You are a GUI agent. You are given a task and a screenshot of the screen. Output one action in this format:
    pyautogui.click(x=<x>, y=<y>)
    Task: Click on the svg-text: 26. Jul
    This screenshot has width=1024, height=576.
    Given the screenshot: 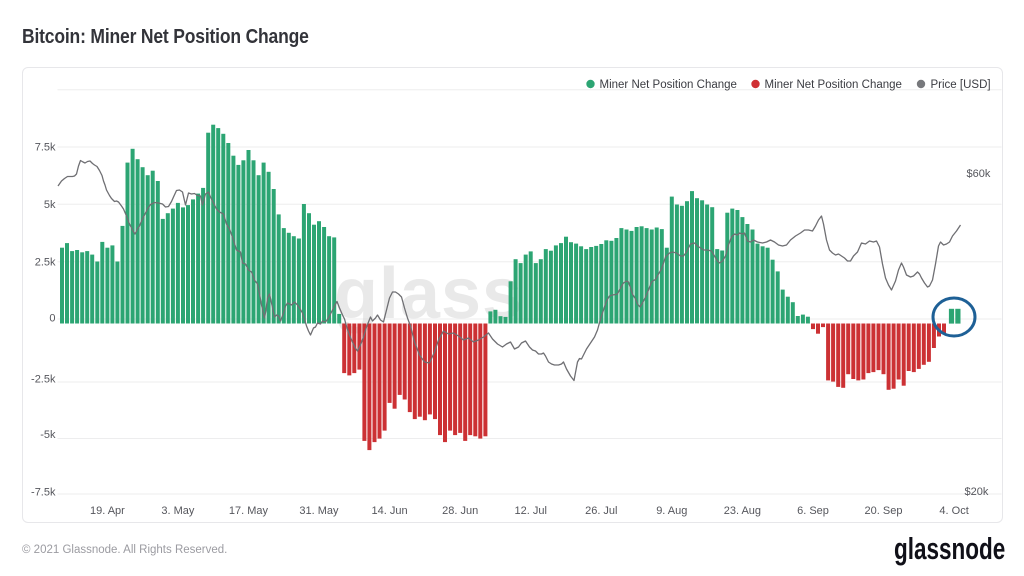 What is the action you would take?
    pyautogui.click(x=601, y=511)
    